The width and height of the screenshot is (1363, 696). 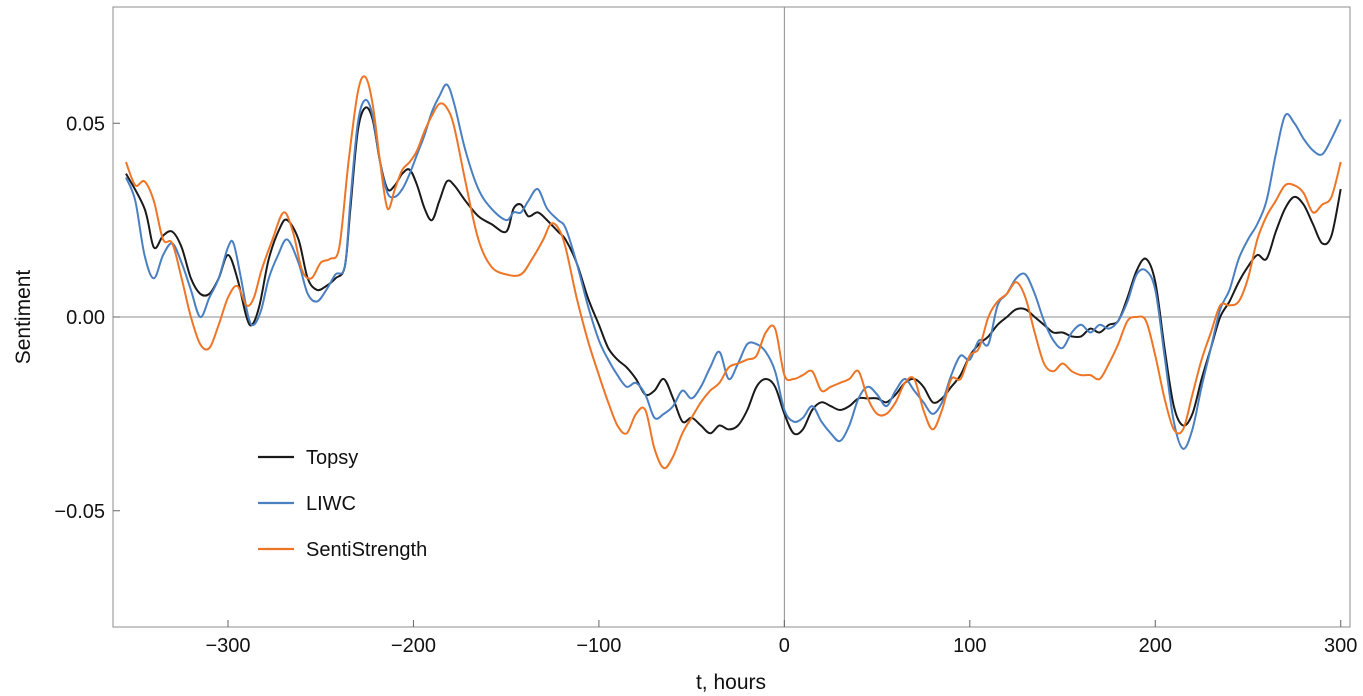 I want to click on legend-item-liwc: LIWC, so click(x=307, y=504).